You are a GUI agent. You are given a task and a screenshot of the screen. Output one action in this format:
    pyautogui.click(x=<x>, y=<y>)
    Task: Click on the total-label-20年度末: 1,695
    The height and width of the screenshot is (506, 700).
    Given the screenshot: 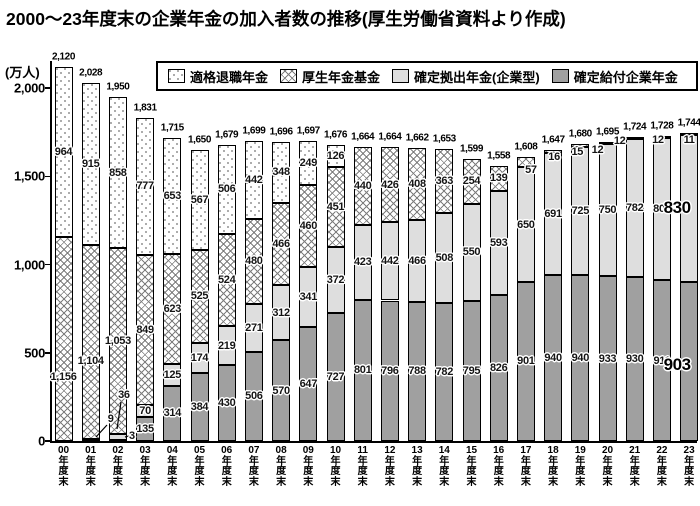 What is the action you would take?
    pyautogui.click(x=607, y=132)
    